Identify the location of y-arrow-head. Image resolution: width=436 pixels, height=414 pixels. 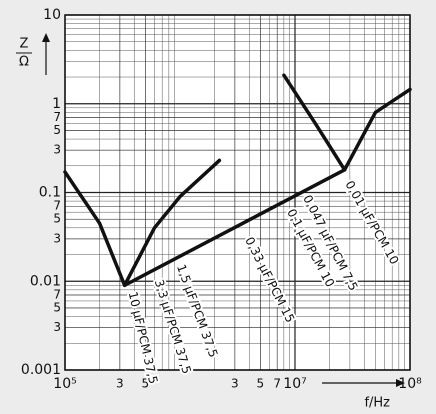
(46, 37).